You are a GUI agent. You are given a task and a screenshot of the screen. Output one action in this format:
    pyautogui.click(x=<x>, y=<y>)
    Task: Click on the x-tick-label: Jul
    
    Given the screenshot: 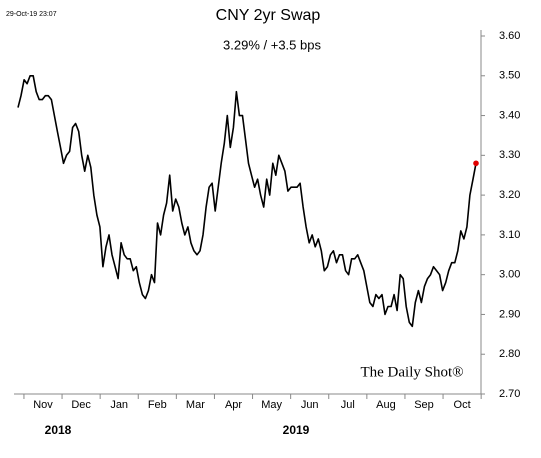 What is the action you would take?
    pyautogui.click(x=348, y=405)
    